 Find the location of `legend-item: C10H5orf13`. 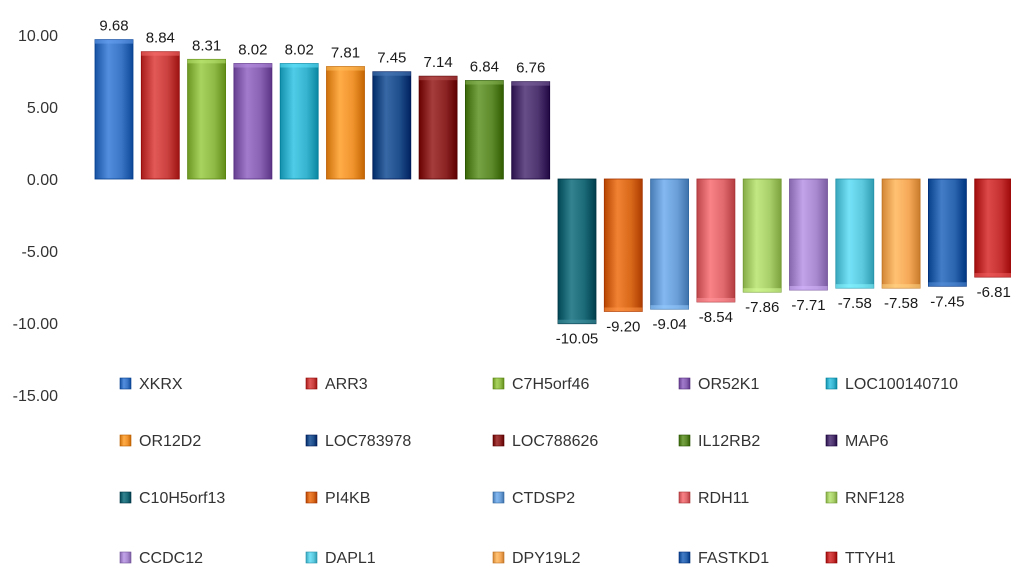

legend-item: C10H5orf13 is located at coordinates (172, 498).